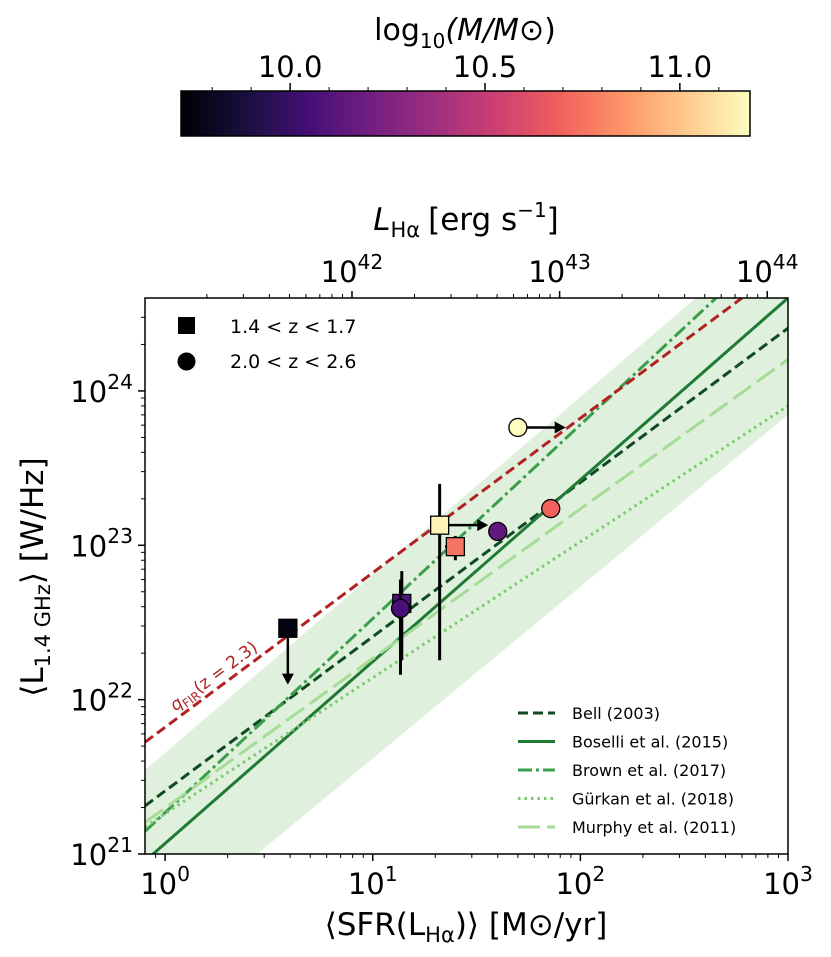 The width and height of the screenshot is (831, 957). I want to click on legend-label: Murphy et al. (2011), so click(654, 827).